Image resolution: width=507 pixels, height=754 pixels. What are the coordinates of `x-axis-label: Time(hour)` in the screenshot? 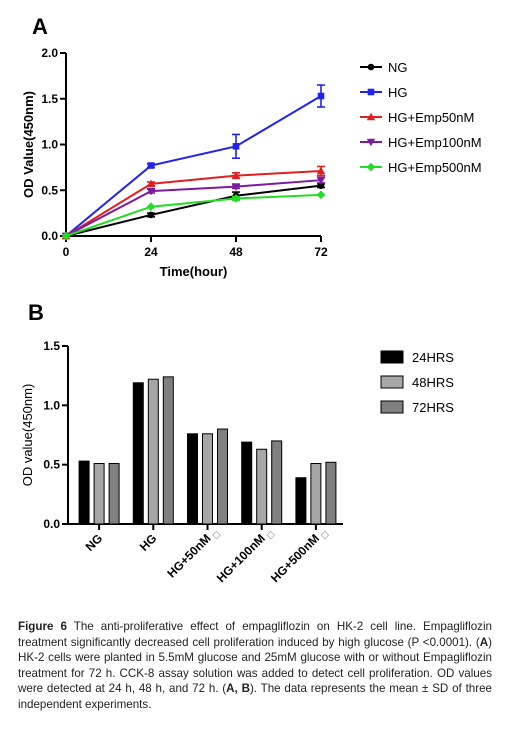 It's located at (194, 271).